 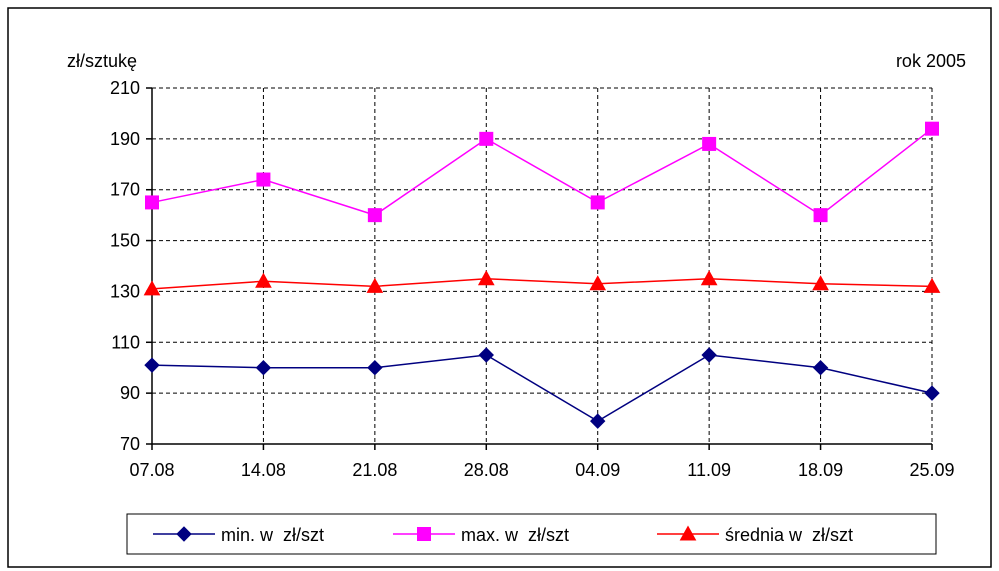 What do you see at coordinates (709, 470) in the screenshot?
I see `x-tick-label: 11.09` at bounding box center [709, 470].